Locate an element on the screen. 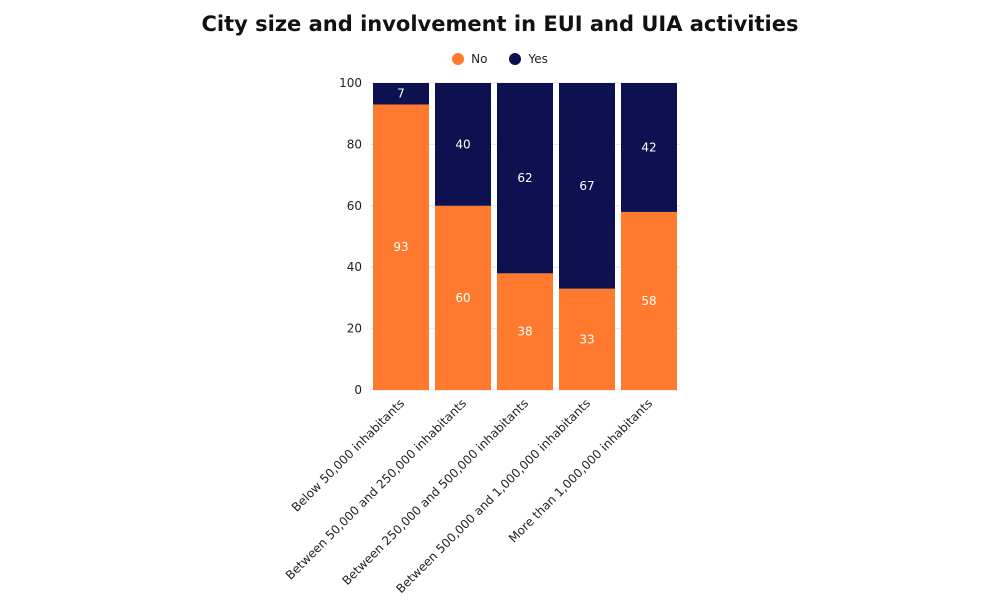  bar-value-label: 62 is located at coordinates (524, 178).